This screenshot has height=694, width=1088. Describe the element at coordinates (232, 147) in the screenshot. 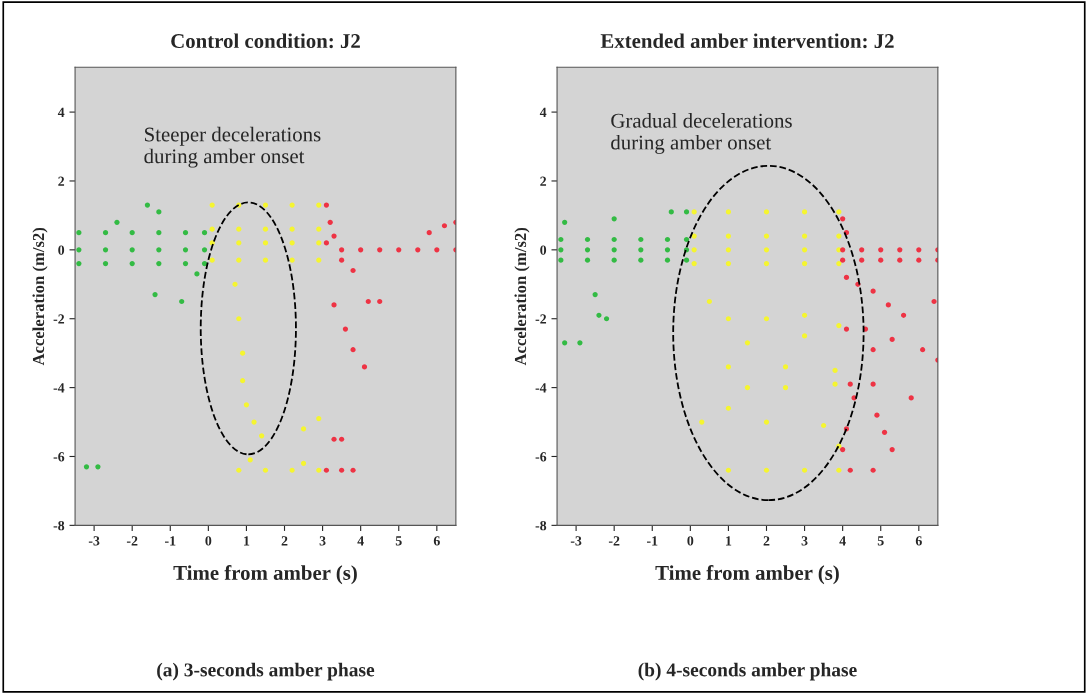

I see `annotation: Steeper decelerations during amber onset` at that location.